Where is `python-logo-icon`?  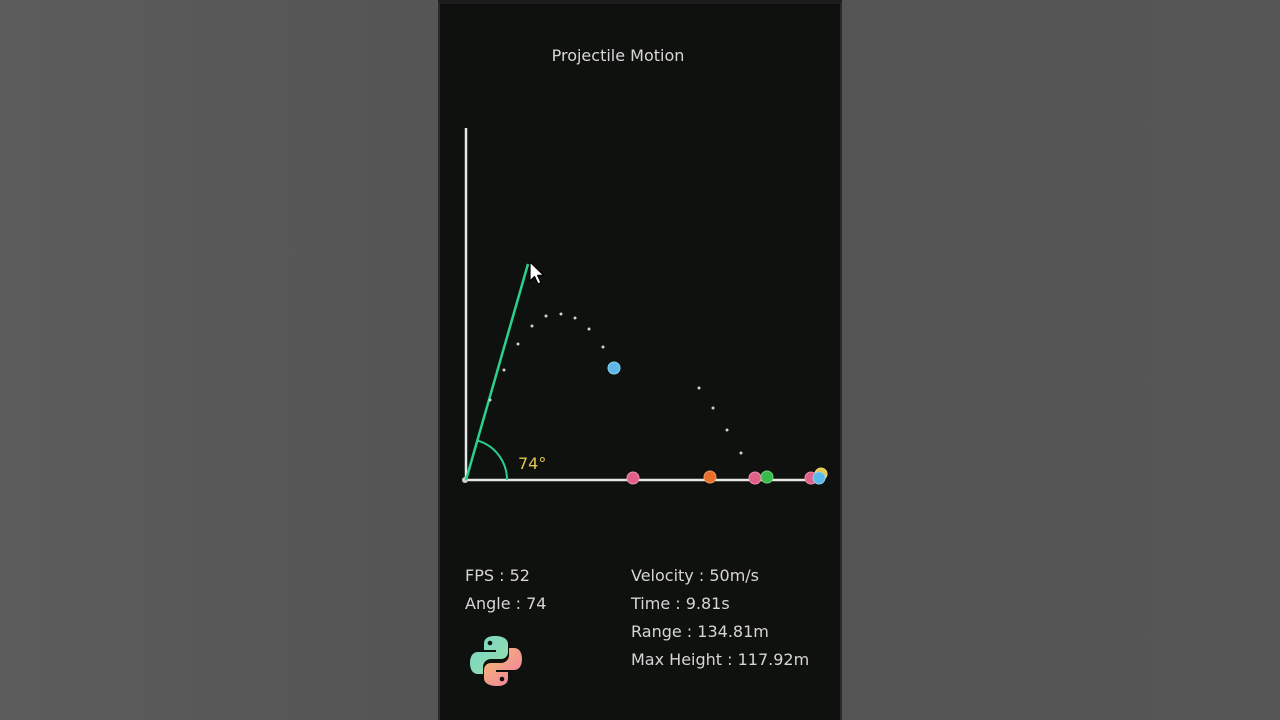 python-logo-icon is located at coordinates (496, 661).